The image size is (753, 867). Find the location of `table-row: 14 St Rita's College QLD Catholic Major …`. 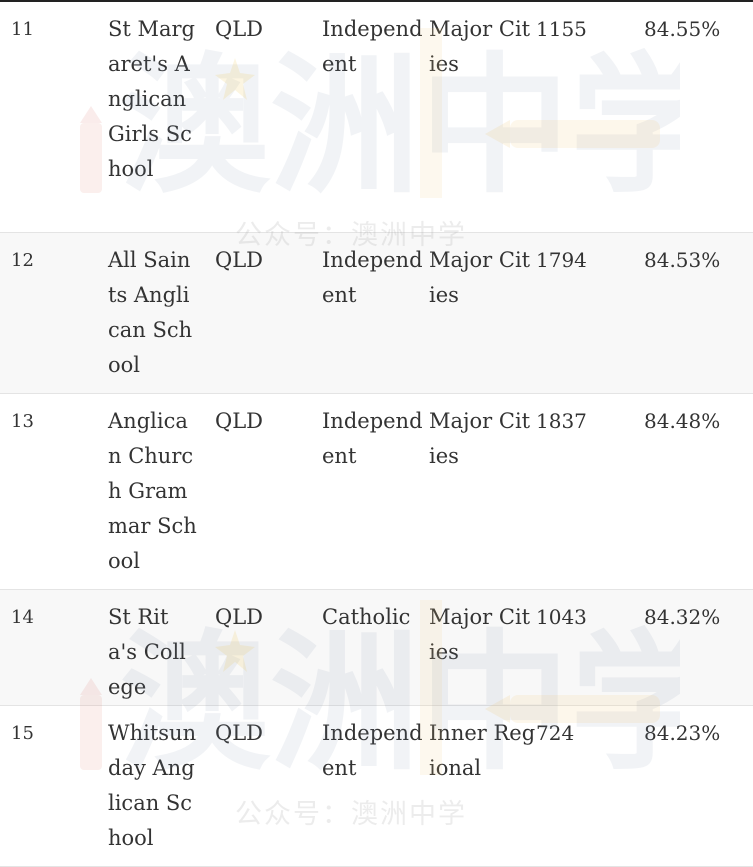

table-row: 14 St Rita's College QLD Catholic Major … is located at coordinates (376, 647).